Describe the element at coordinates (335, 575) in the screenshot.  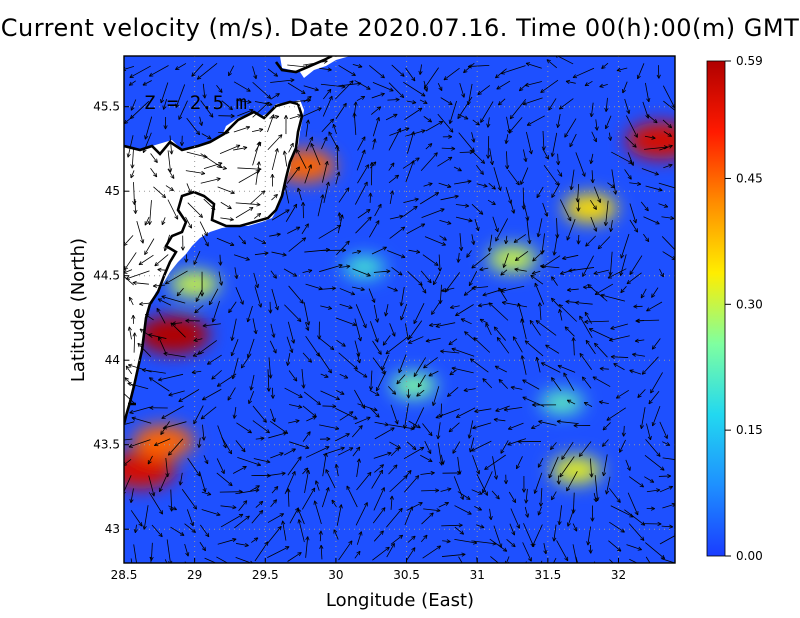
I see `x-tick-label: 30` at that location.